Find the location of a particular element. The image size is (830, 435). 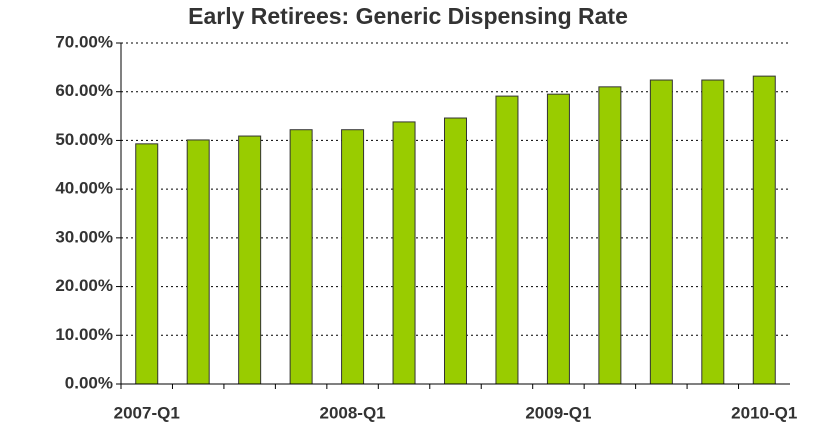

y-tick-label: 30.00% is located at coordinates (84, 236).